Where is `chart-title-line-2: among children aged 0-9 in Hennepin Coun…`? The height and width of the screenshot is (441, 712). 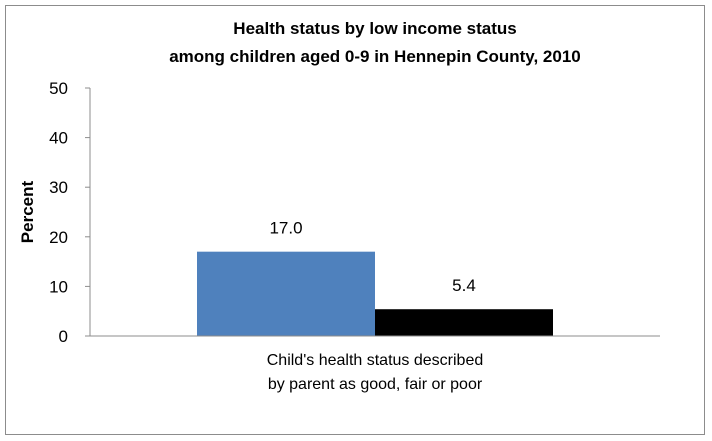 chart-title-line-2: among children aged 0-9 in Hennepin Coun… is located at coordinates (375, 56).